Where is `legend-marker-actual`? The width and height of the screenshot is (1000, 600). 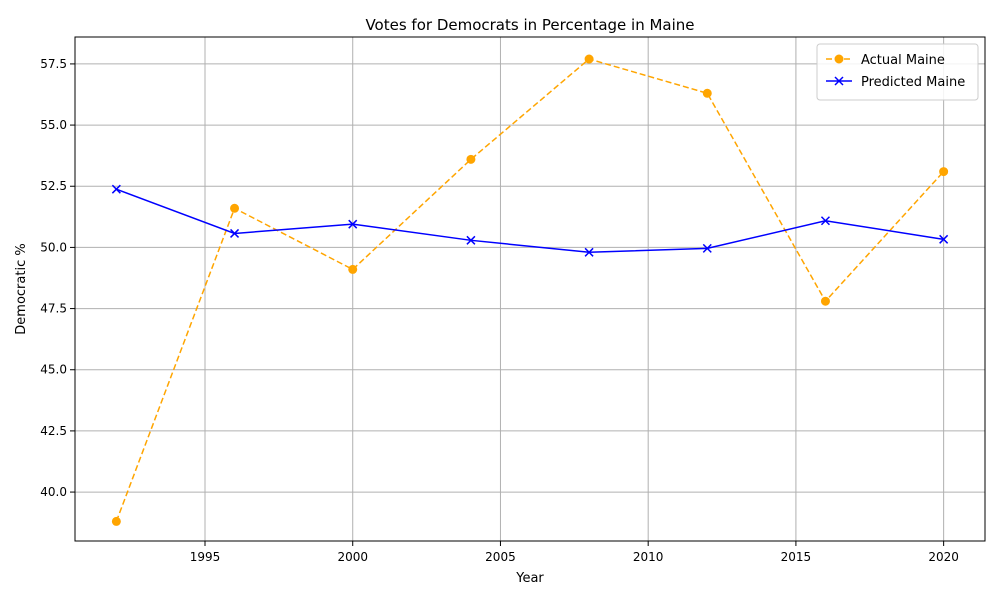 legend-marker-actual is located at coordinates (839, 59).